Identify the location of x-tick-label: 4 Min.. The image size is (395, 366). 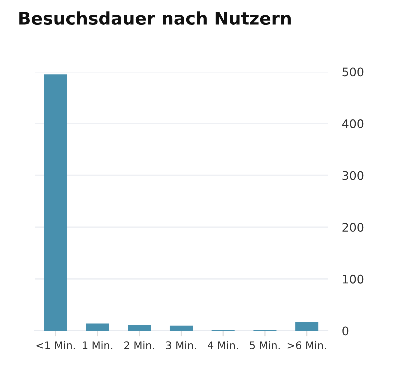
(223, 345).